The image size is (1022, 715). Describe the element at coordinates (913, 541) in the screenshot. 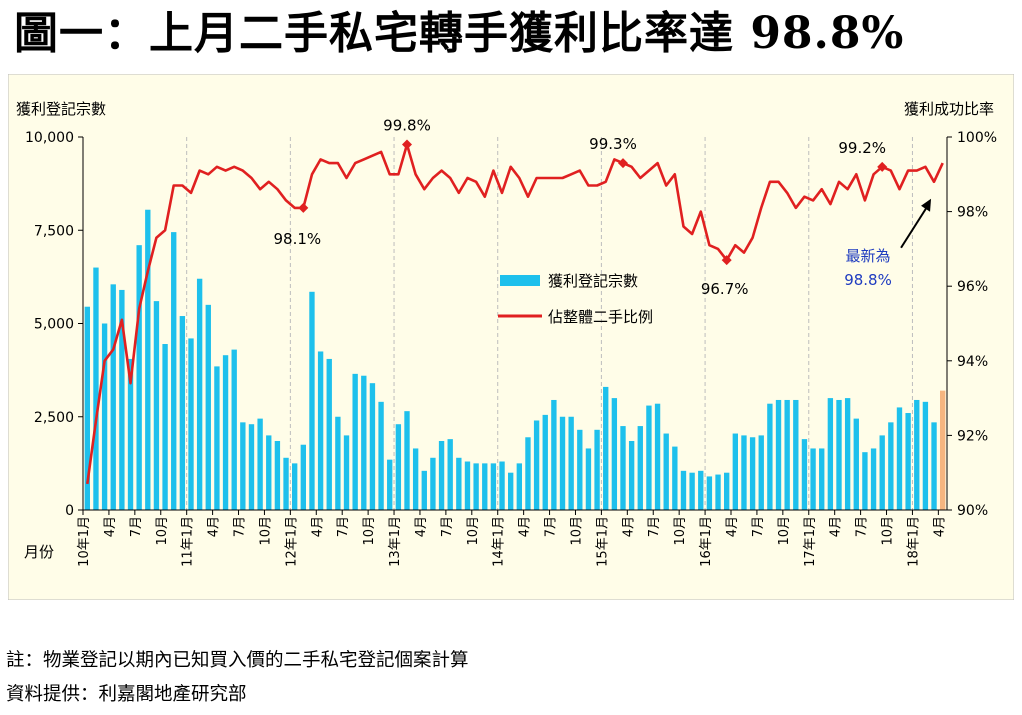

I see `x-tick-label: 18年1月` at that location.